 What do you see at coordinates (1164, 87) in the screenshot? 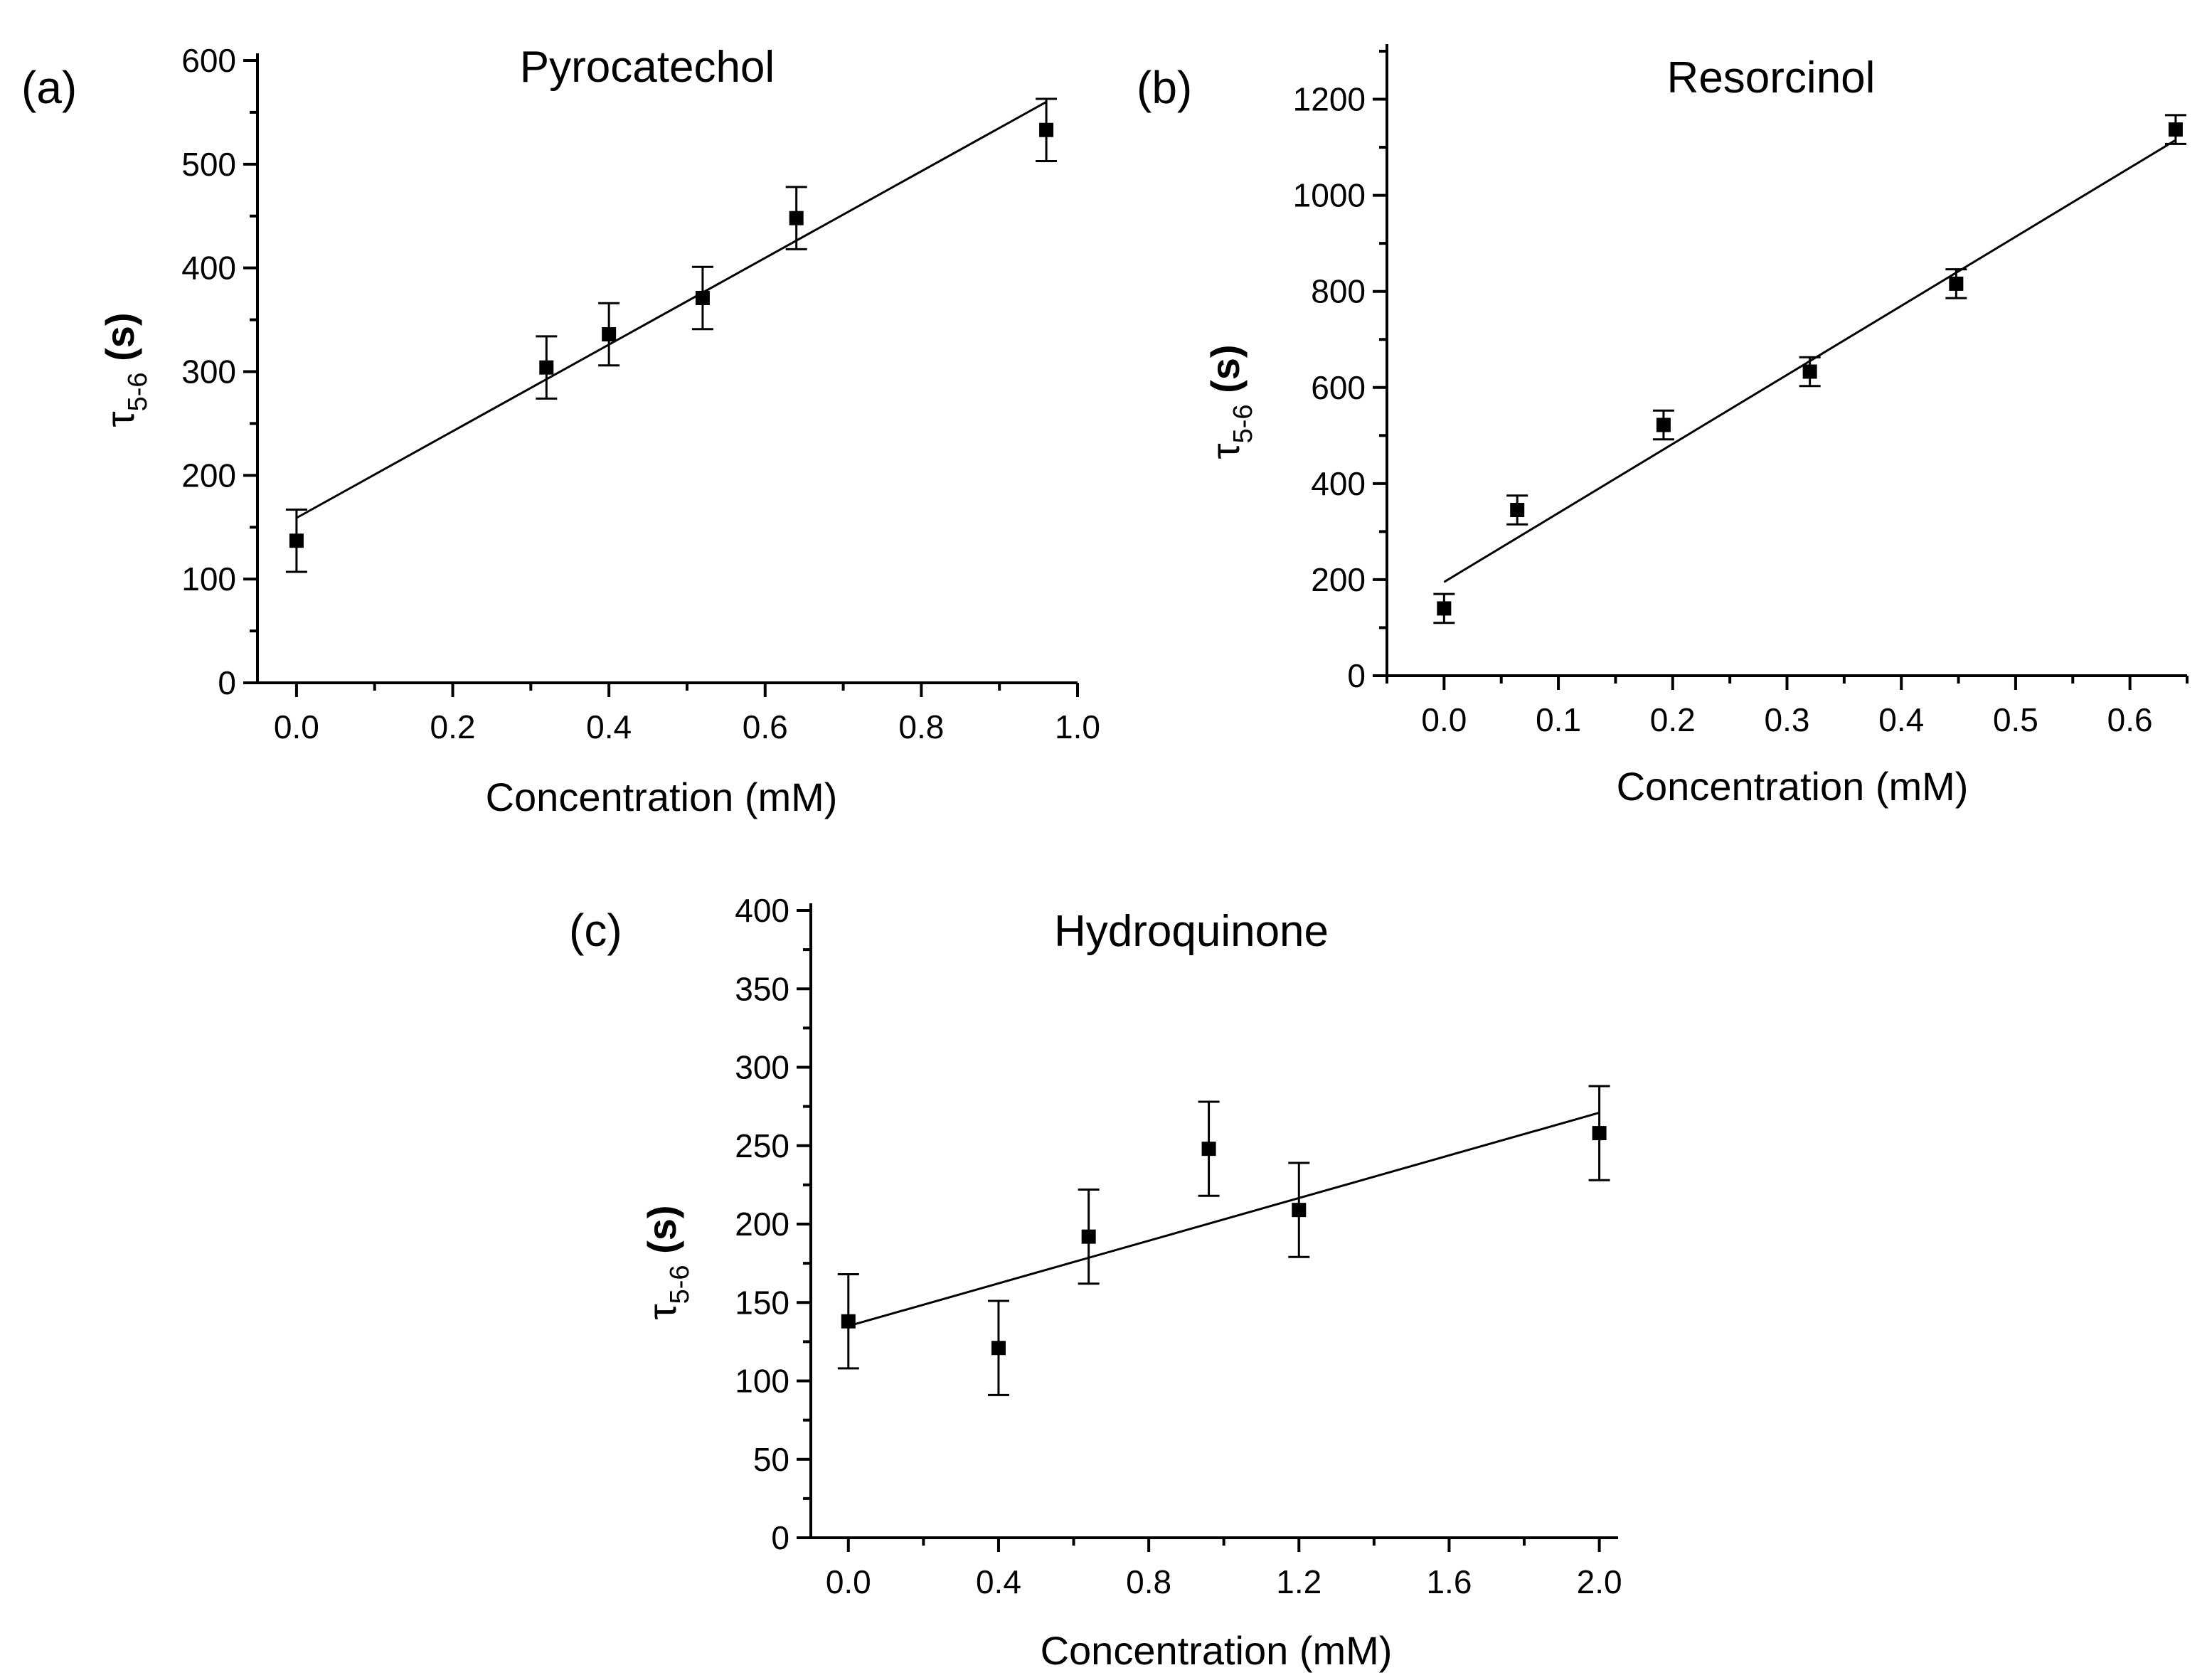
I see `panel-label: (b)` at bounding box center [1164, 87].